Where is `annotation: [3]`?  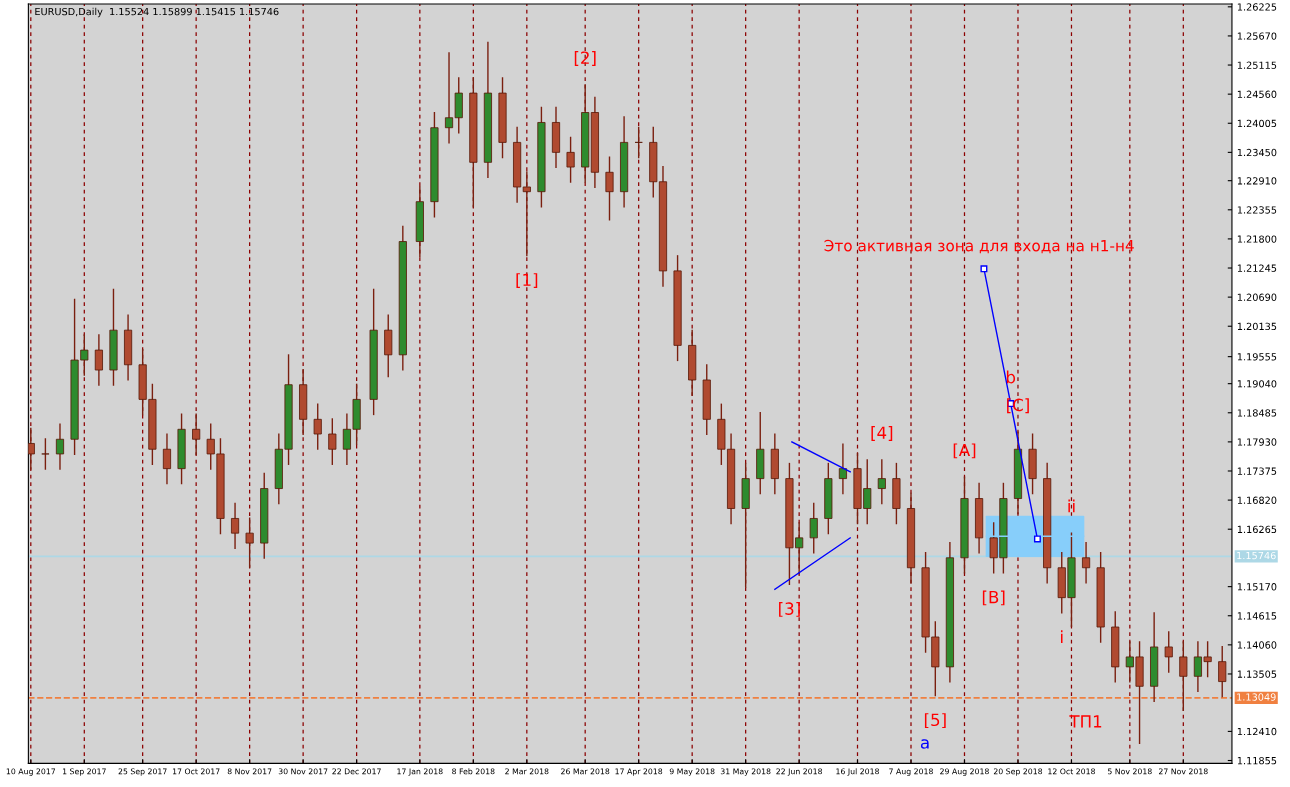 annotation: [3] is located at coordinates (789, 609).